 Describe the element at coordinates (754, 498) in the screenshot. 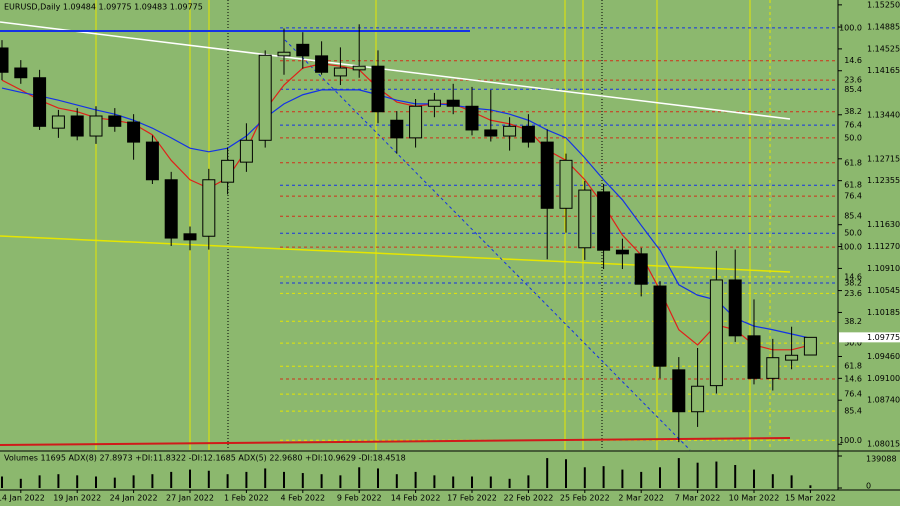

I see `x-tick-label: 10 Mar 2022` at that location.